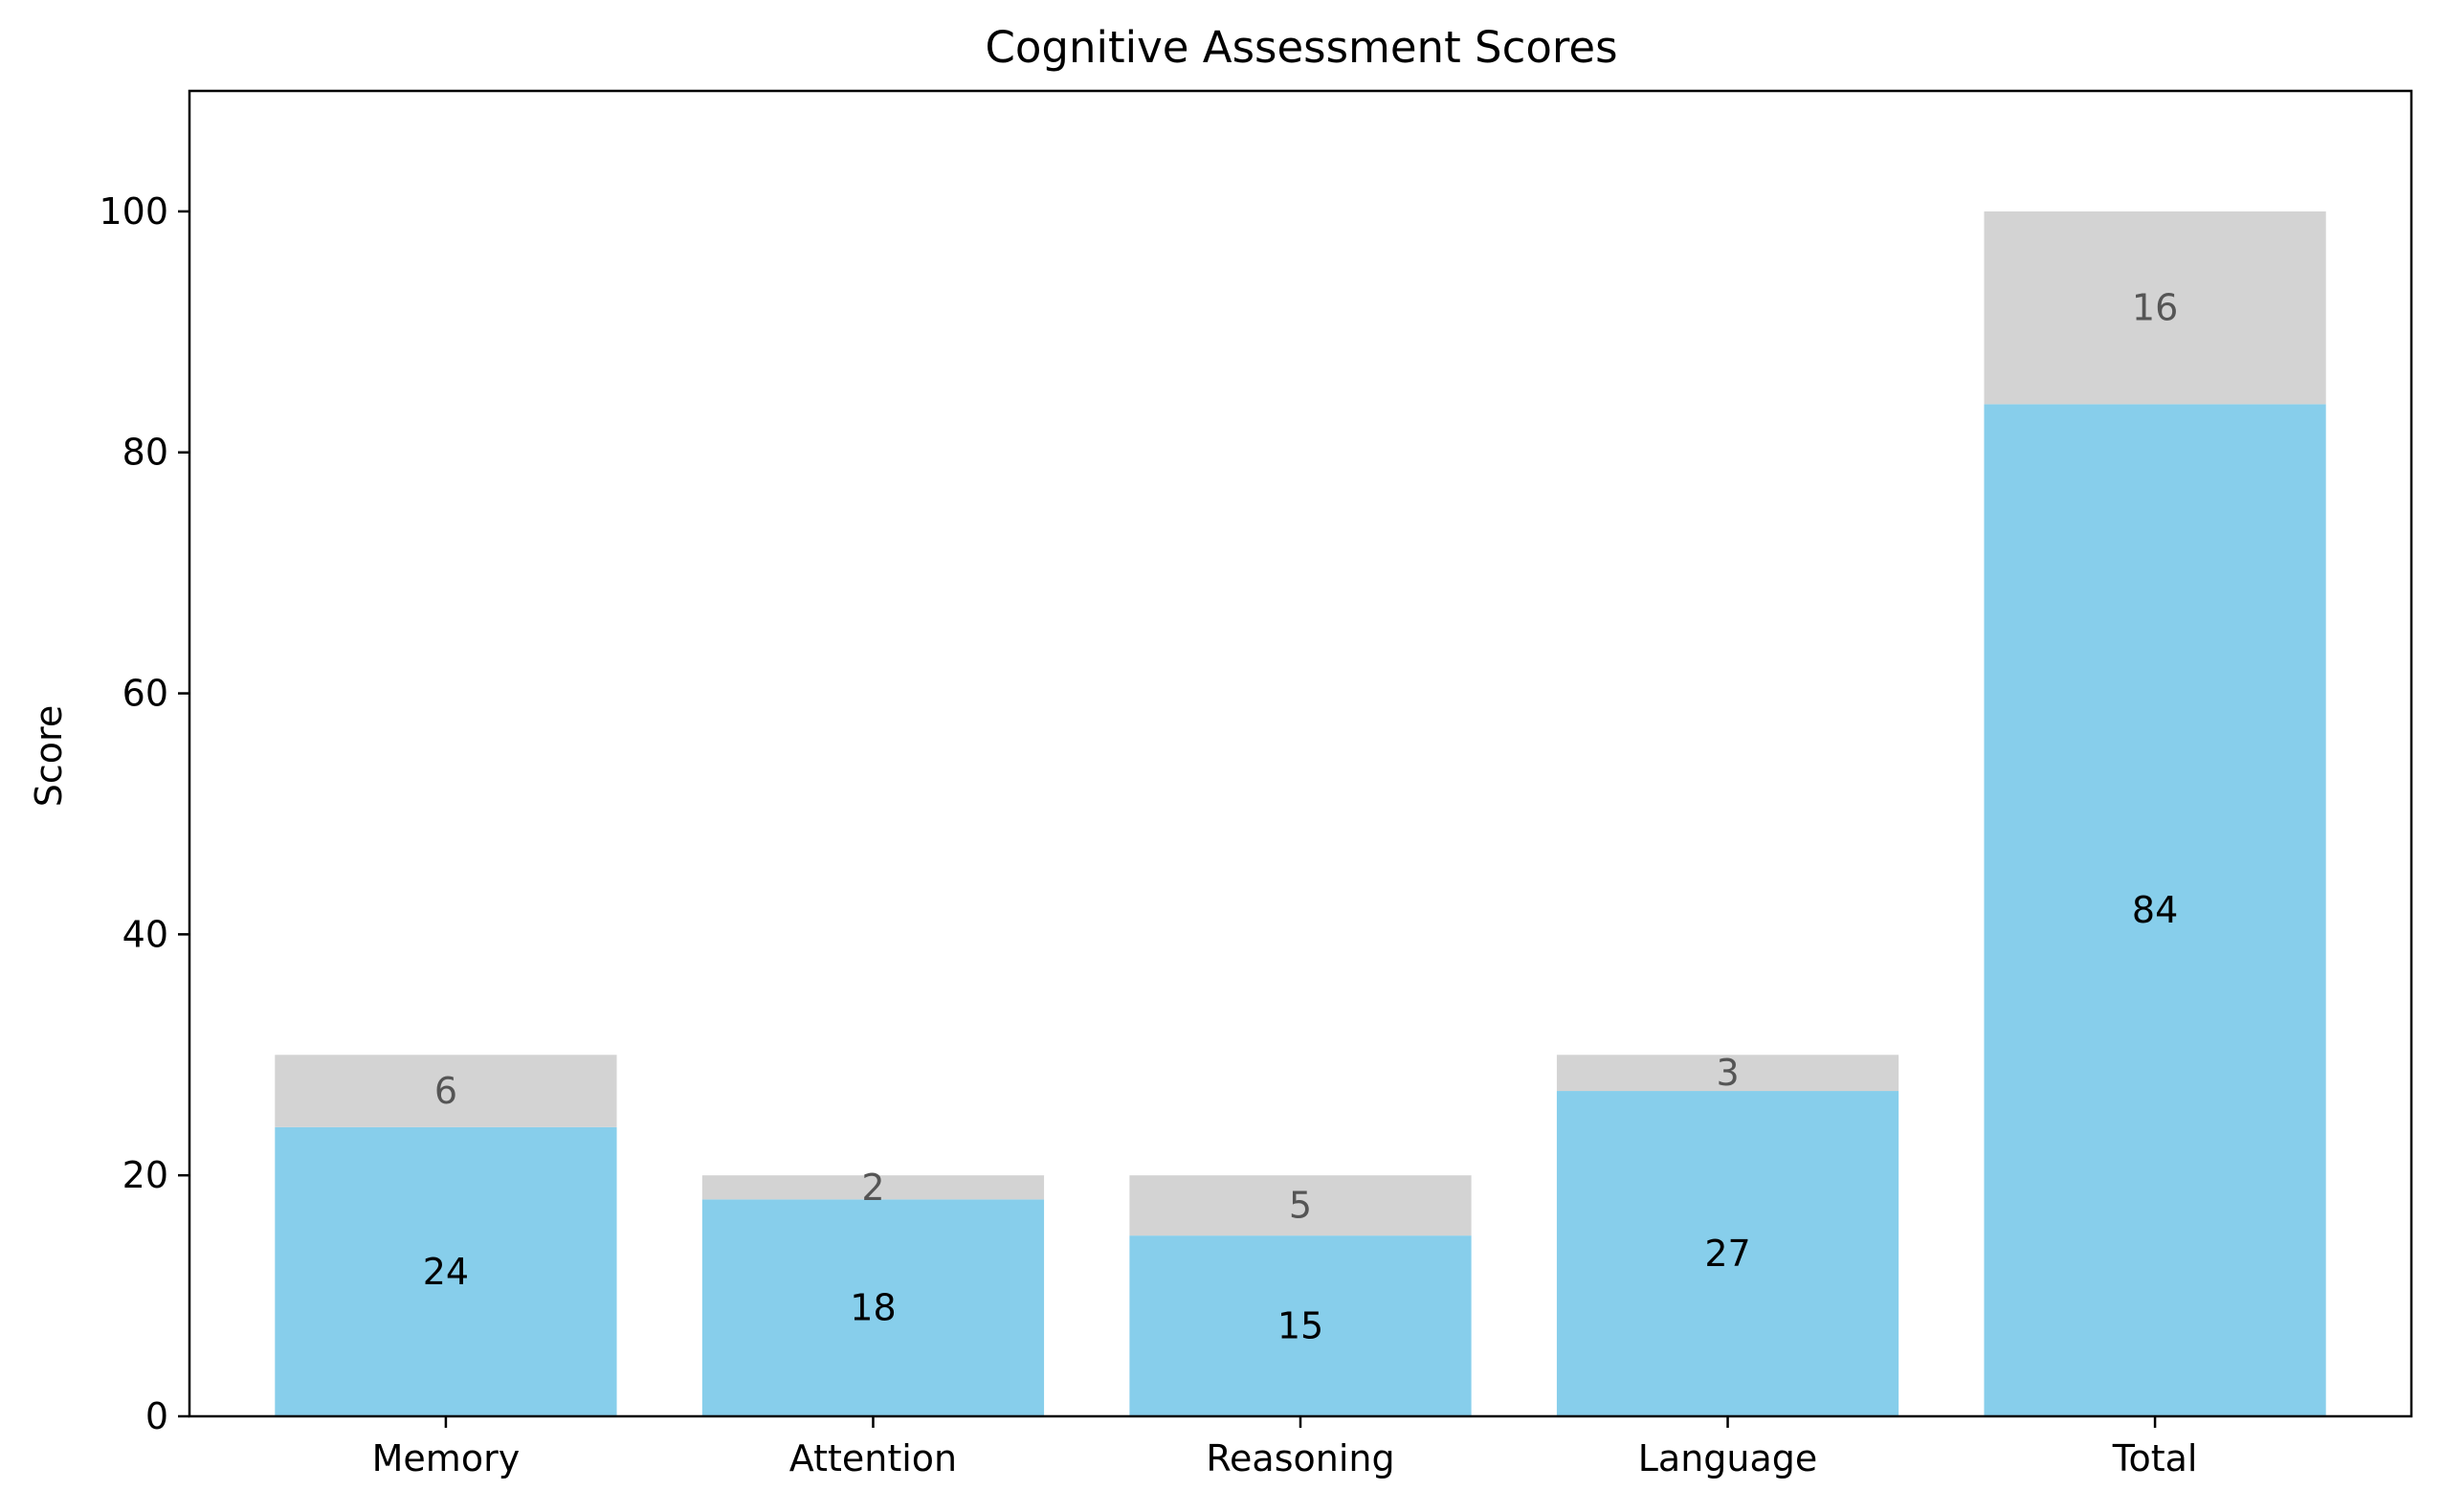  Describe the element at coordinates (49, 756) in the screenshot. I see `y-axis-label: Score` at that location.